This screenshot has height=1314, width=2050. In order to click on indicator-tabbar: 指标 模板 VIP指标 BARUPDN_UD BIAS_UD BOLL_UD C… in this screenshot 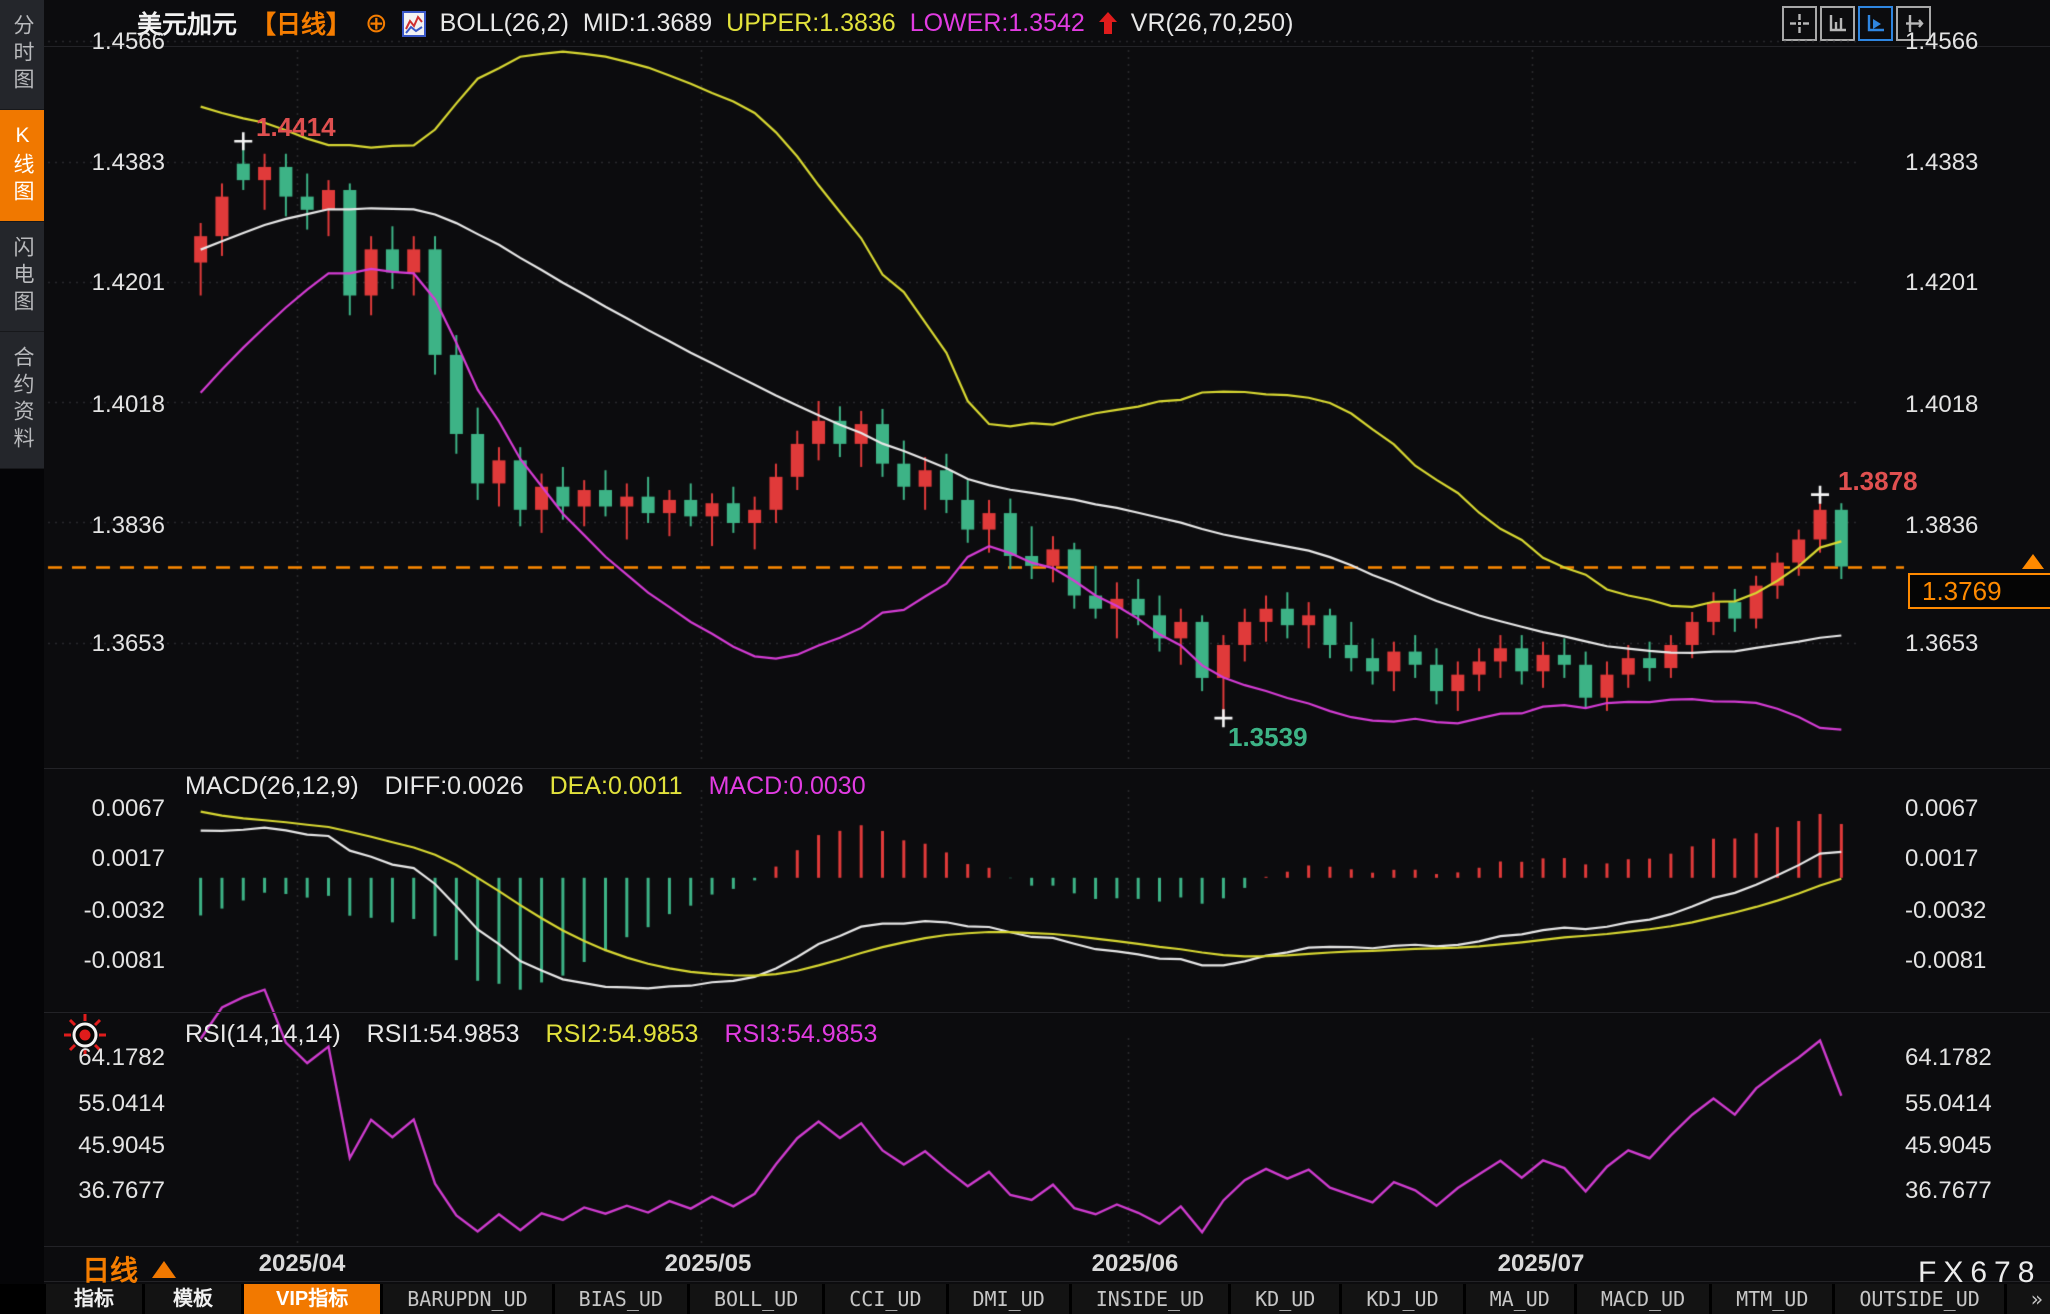, I will do `click(1025, 1299)`.